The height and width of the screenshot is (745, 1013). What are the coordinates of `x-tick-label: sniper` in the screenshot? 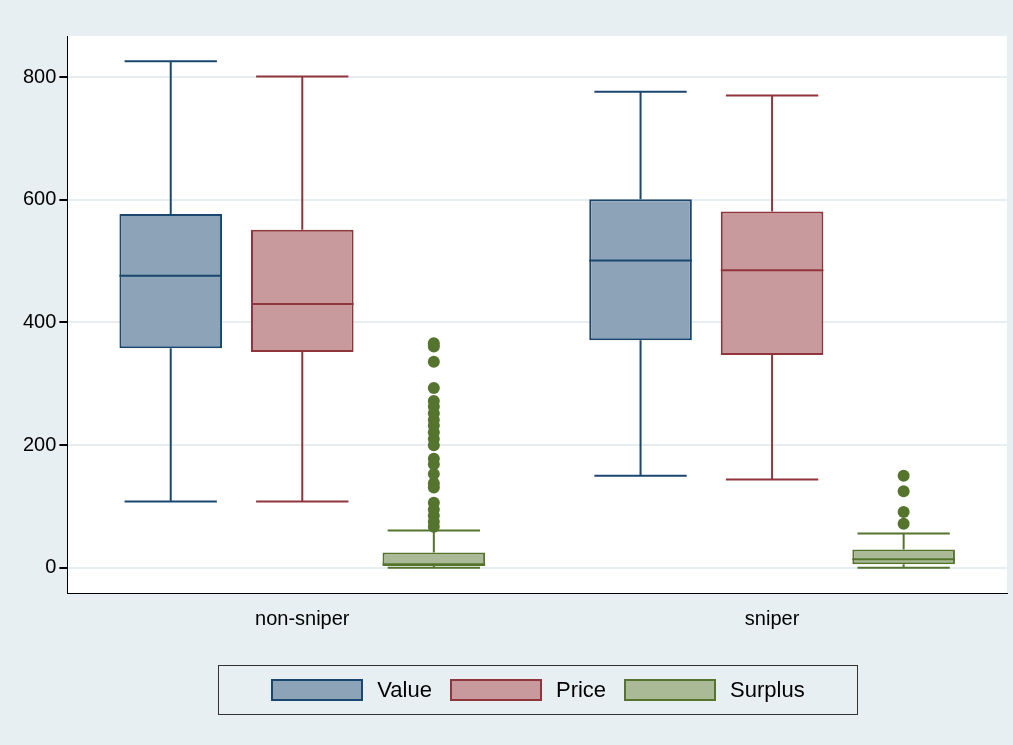 It's located at (772, 617).